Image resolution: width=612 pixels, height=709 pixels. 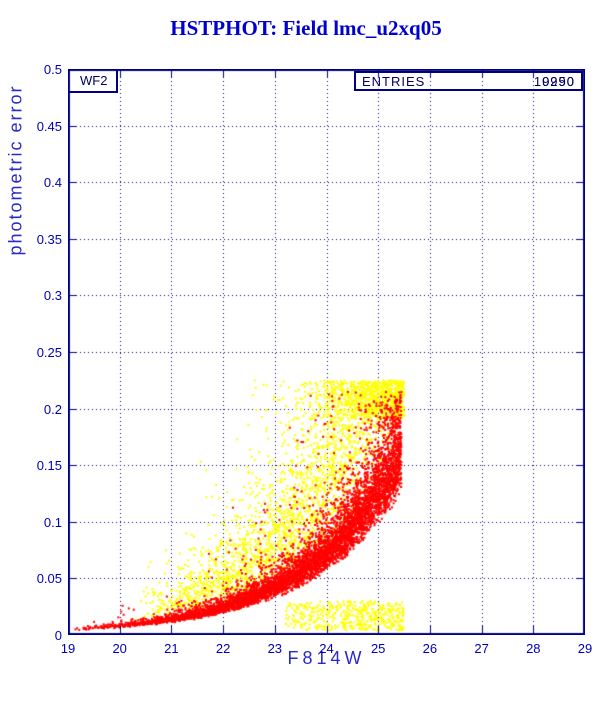 I want to click on x-axis-label: F814W, so click(x=326, y=658).